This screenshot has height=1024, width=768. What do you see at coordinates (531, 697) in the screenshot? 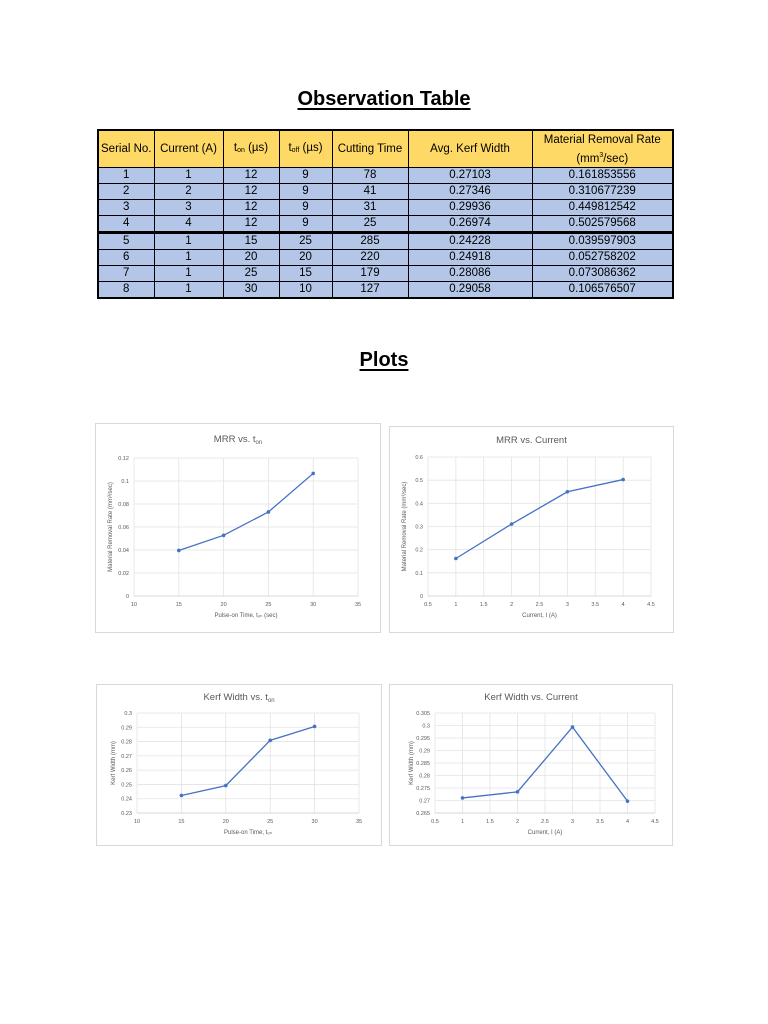
I see `chart-title: Kerf Width vs. Current` at bounding box center [531, 697].